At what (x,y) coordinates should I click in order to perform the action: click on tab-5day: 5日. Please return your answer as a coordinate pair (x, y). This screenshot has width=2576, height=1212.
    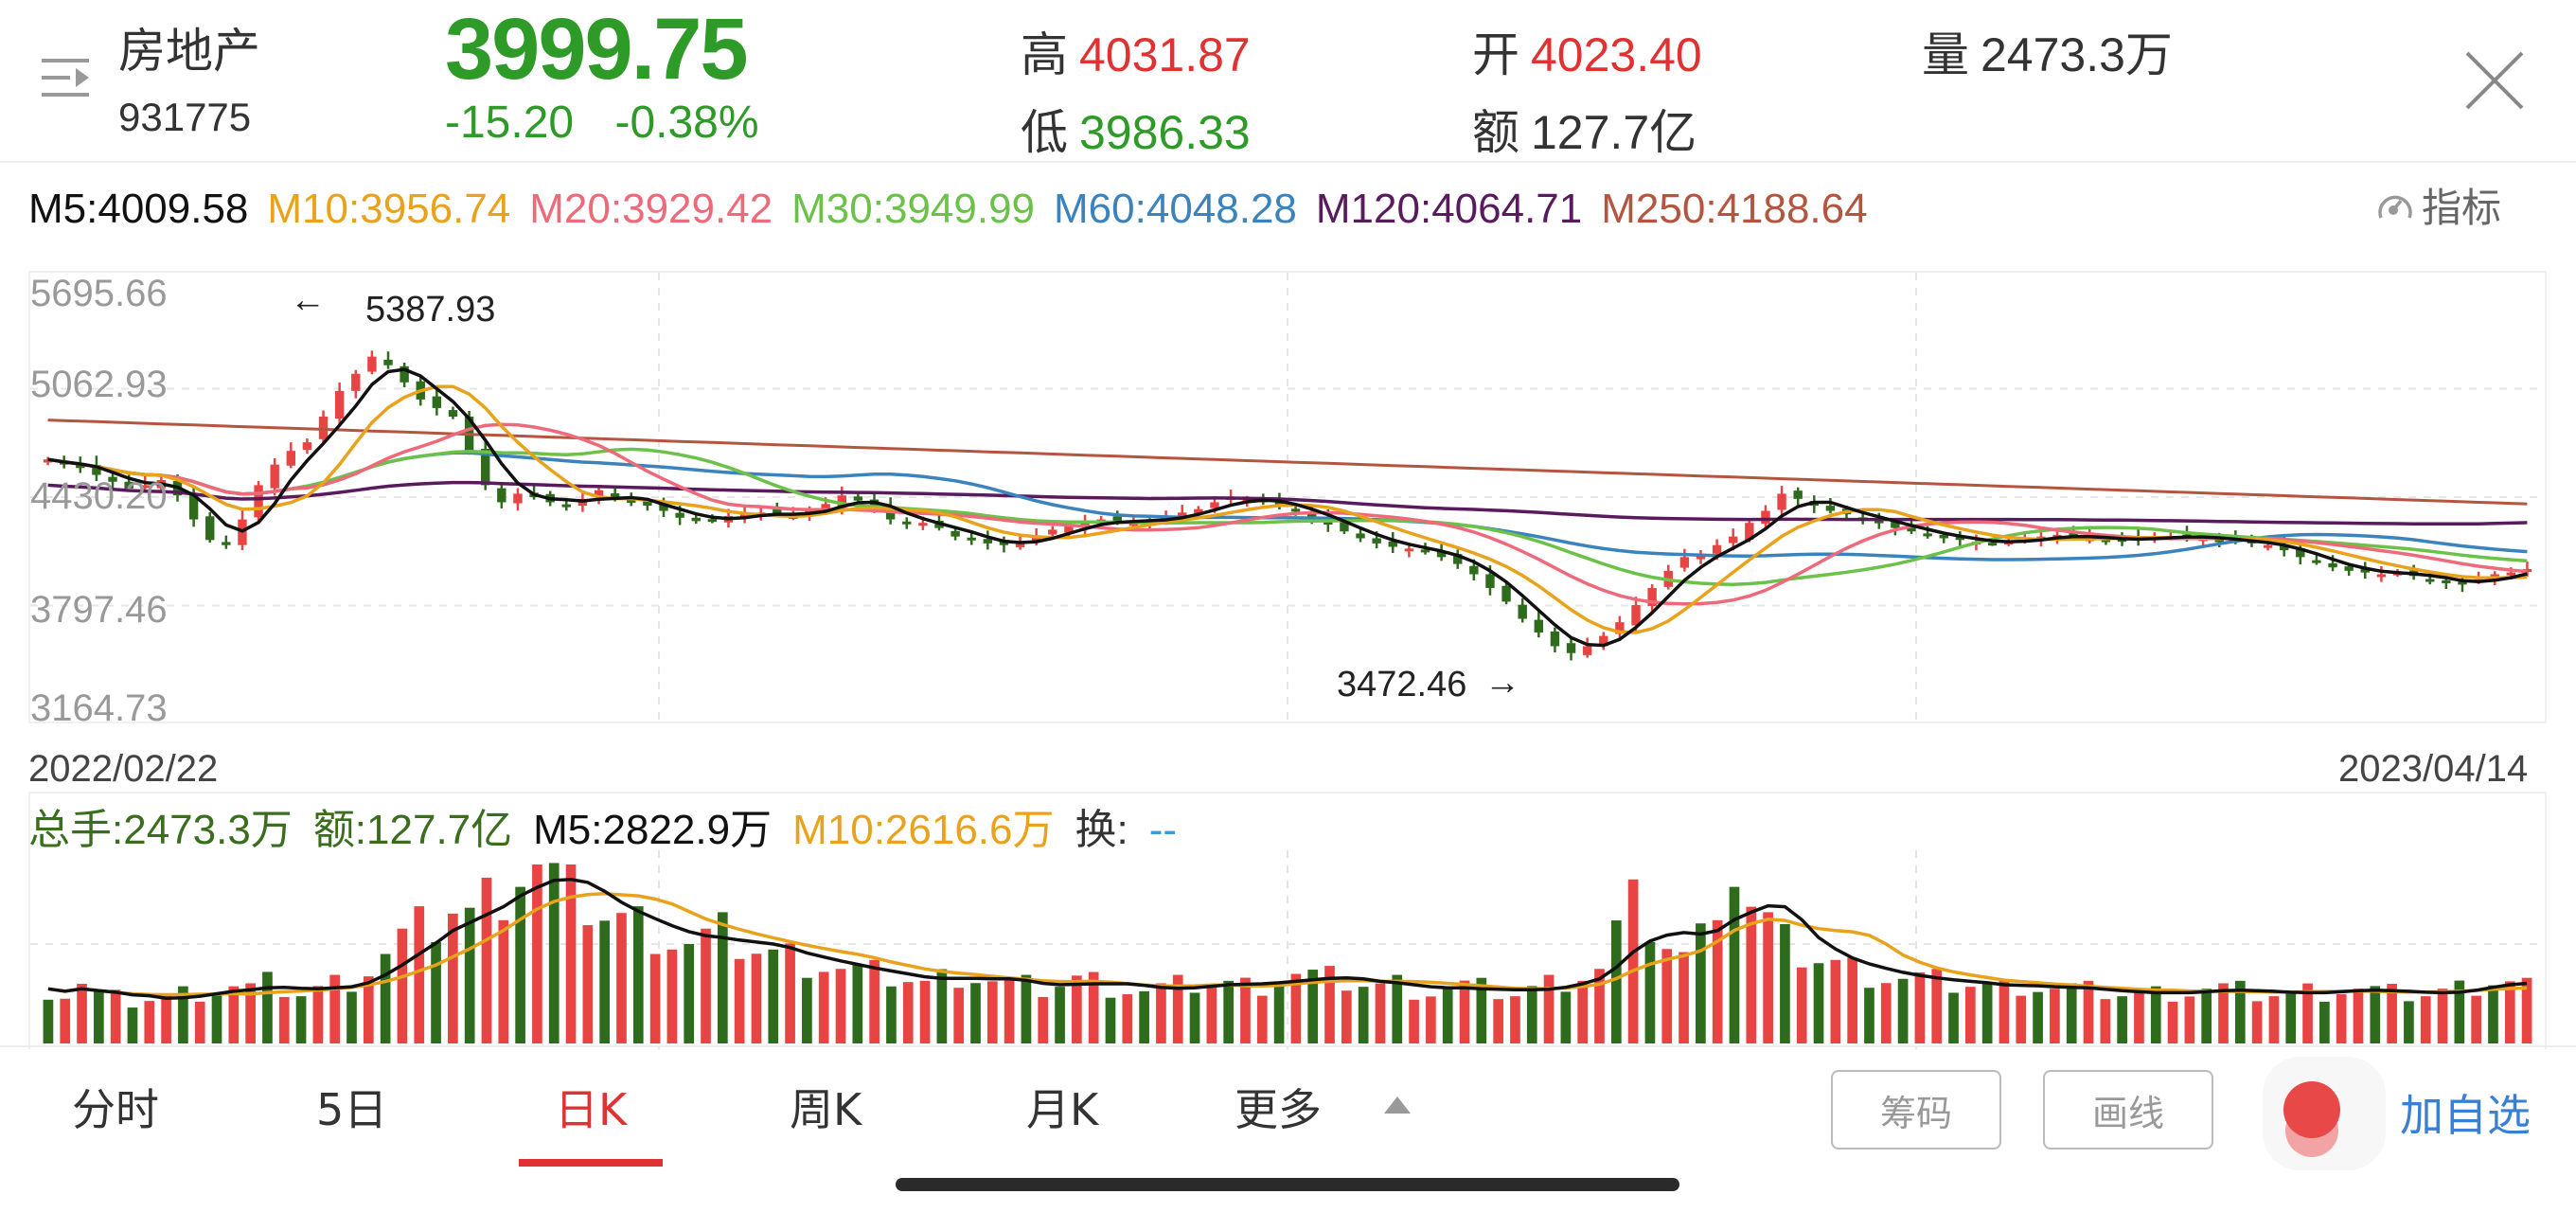
    Looking at the image, I should click on (352, 1109).